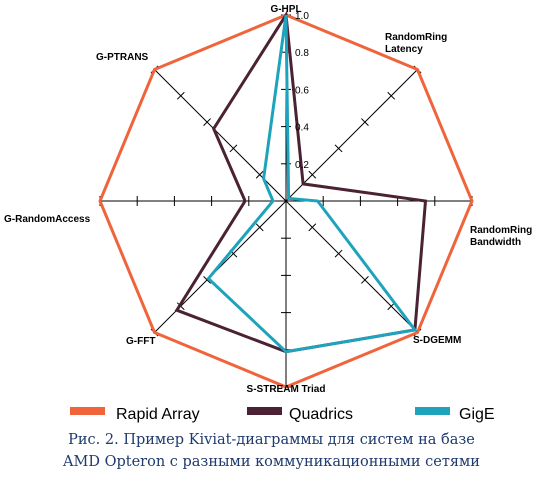 This screenshot has height=478, width=543. What do you see at coordinates (437, 340) in the screenshot?
I see `axis-label-s-dgemm: S-DGEMM` at bounding box center [437, 340].